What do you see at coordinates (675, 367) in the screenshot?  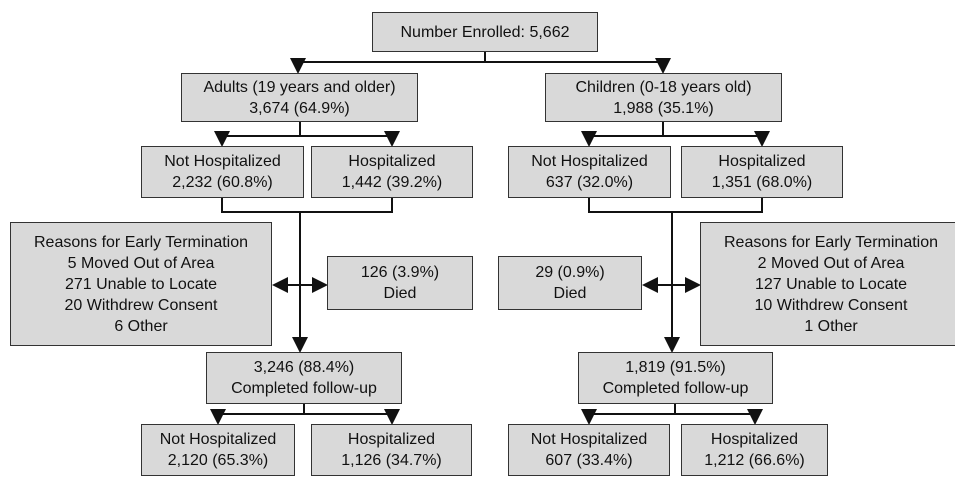 I see `node-text: 1,819 (91.5%)` at bounding box center [675, 367].